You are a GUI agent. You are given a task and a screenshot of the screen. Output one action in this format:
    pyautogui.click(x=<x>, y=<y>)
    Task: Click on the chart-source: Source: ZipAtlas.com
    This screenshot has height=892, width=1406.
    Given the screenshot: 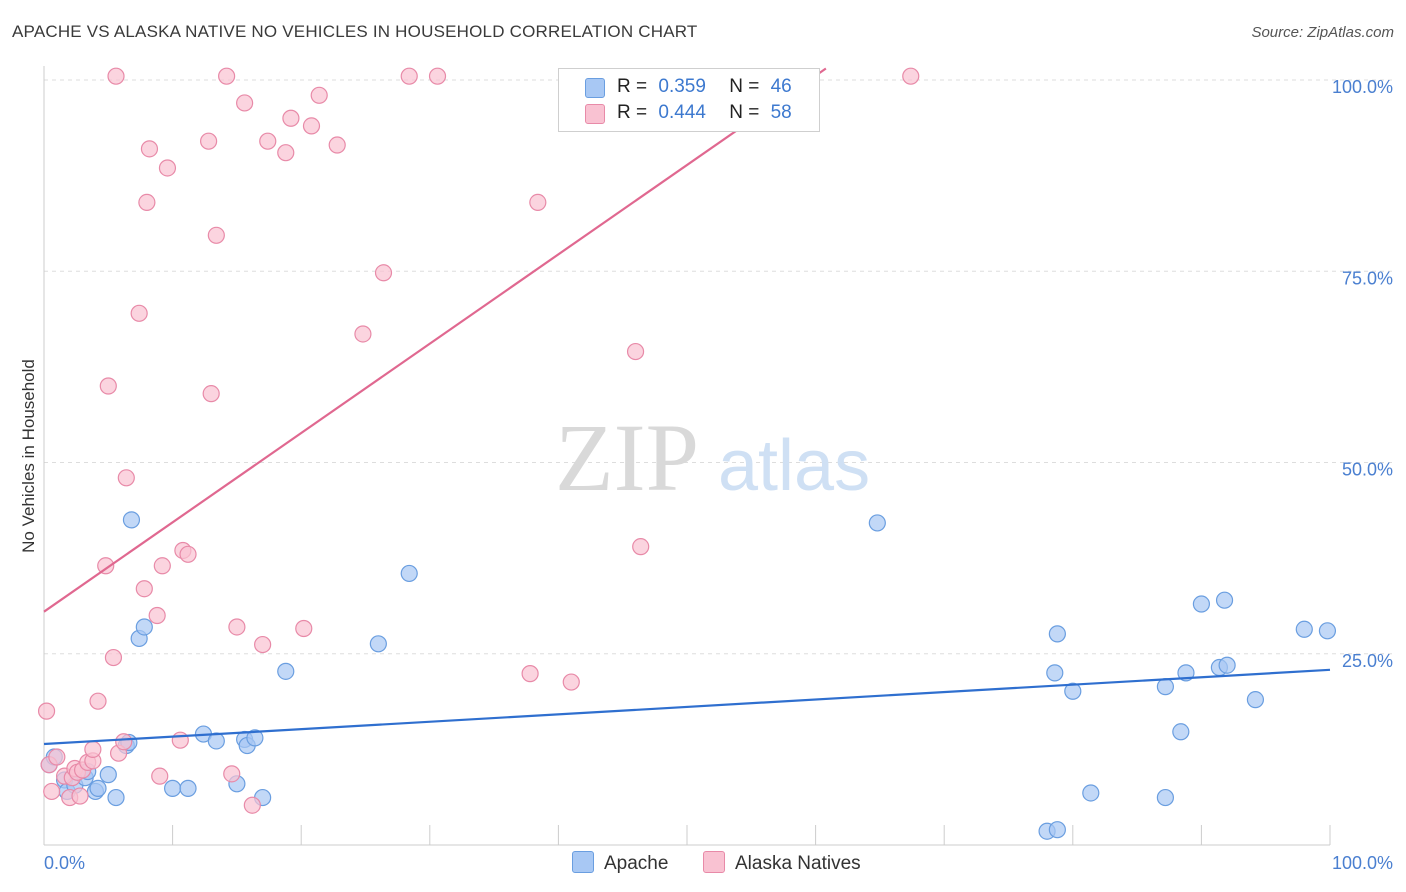 What is the action you would take?
    pyautogui.click(x=1322, y=32)
    